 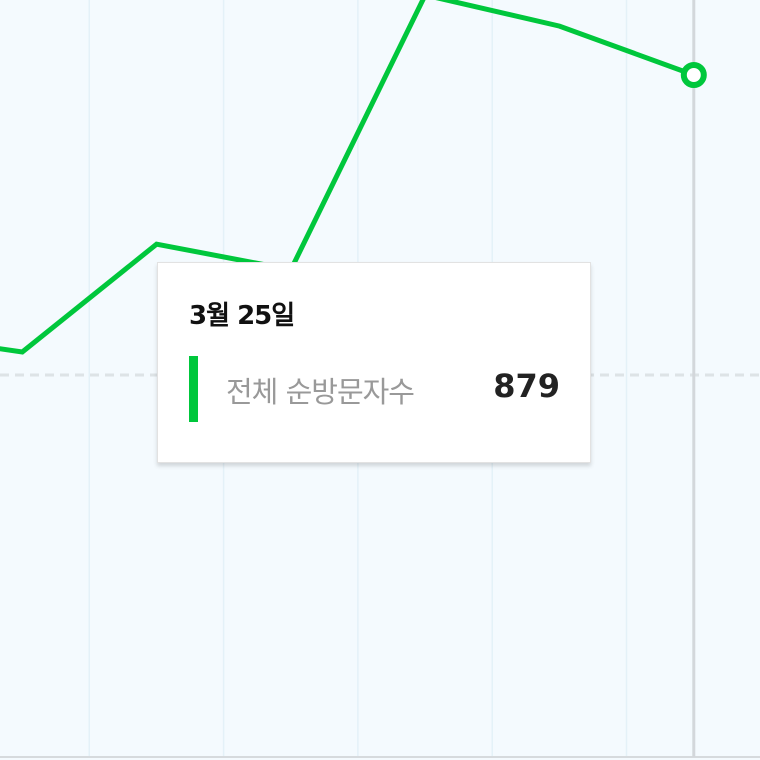 I want to click on series-color-marker, so click(x=193, y=389).